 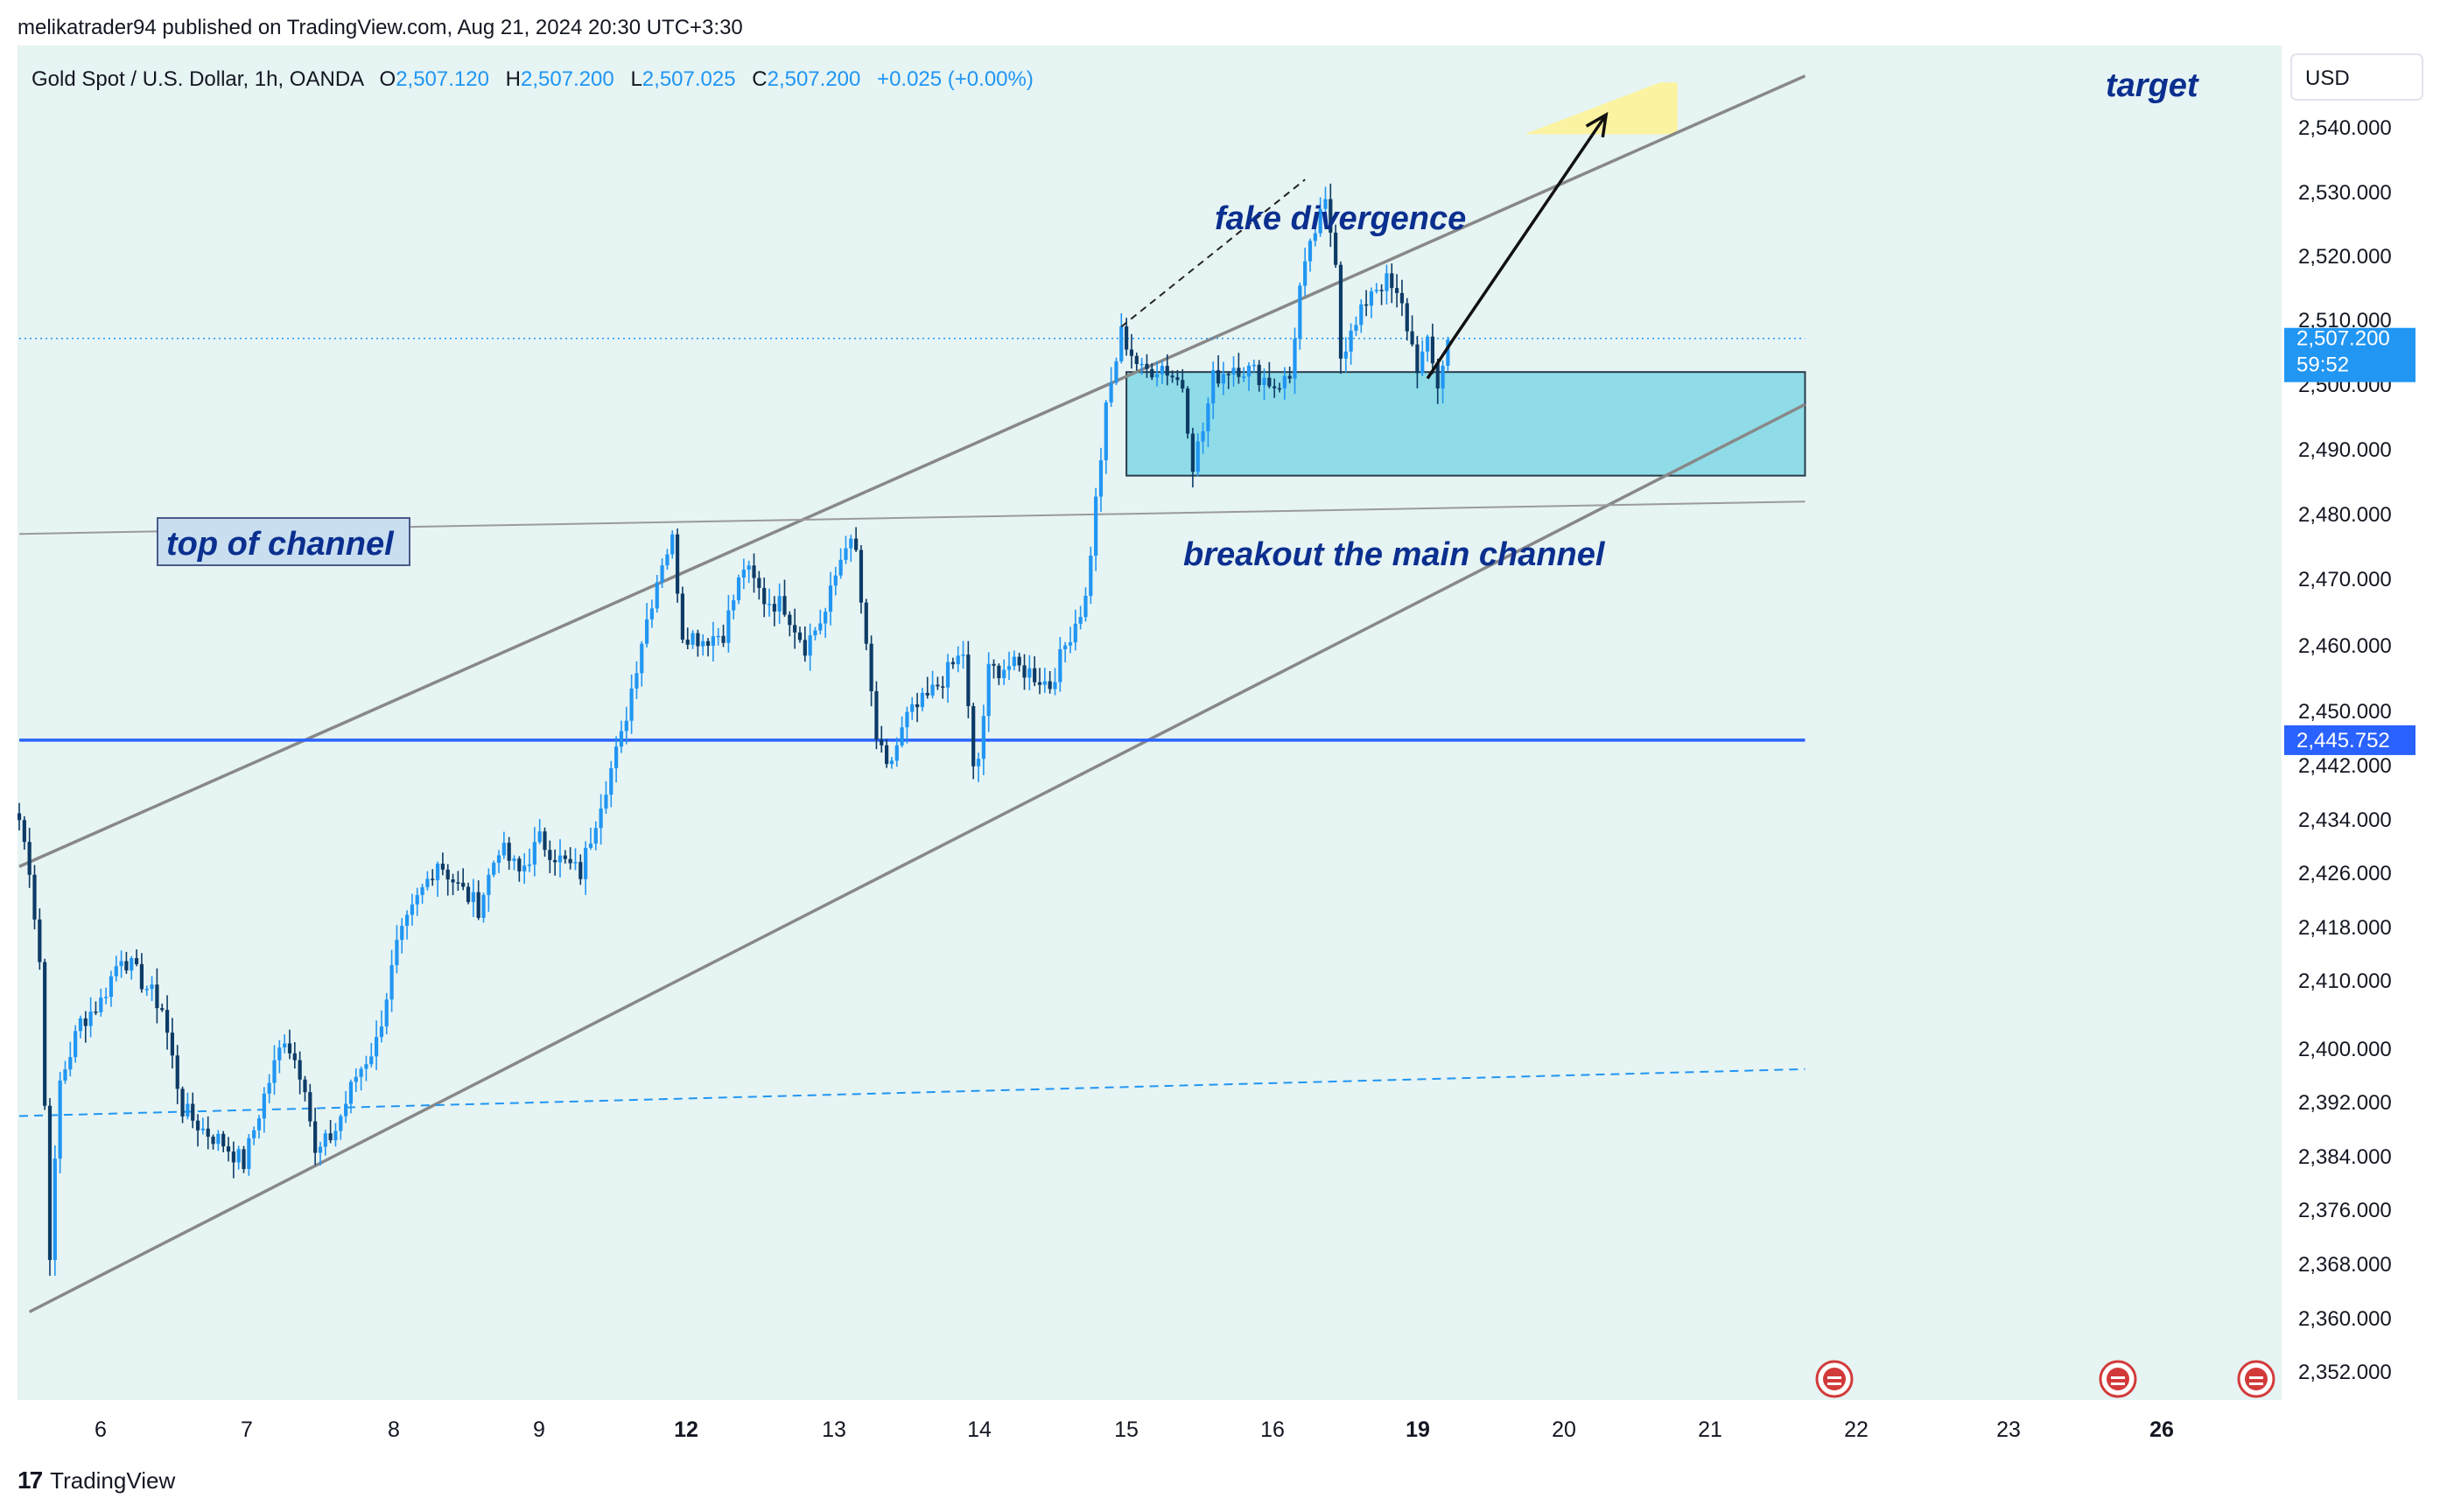 What do you see at coordinates (2345, 712) in the screenshot?
I see `y-tick-label: 2,450.000` at bounding box center [2345, 712].